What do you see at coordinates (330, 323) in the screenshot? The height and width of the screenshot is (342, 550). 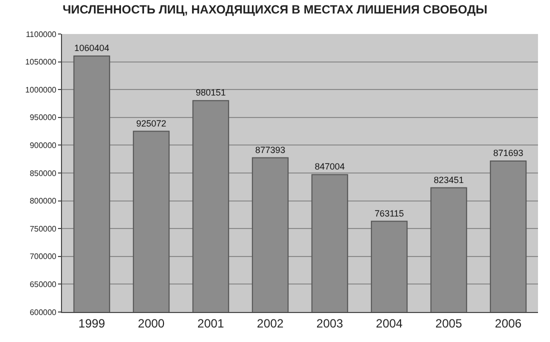 I see `x-tick-label: 2003` at bounding box center [330, 323].